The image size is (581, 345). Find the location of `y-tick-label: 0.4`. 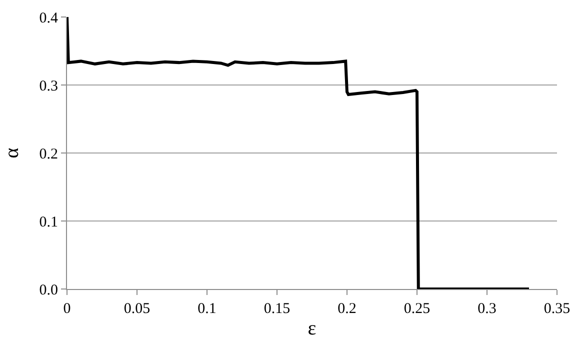

y-tick-label: 0.4 is located at coordinates (48, 18).